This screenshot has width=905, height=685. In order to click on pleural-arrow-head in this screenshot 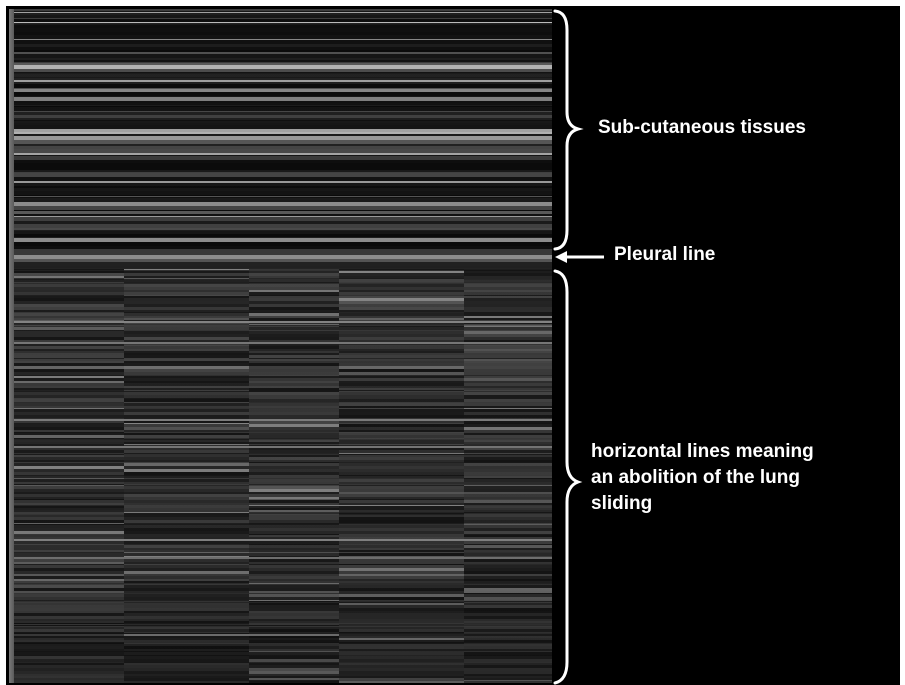, I will do `click(561, 257)`.